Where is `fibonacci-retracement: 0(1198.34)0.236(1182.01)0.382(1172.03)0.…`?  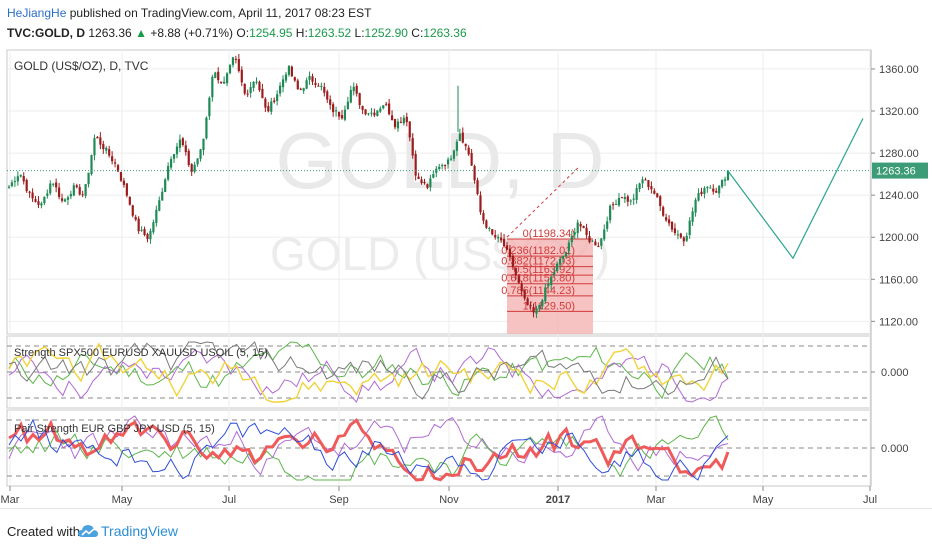
fibonacci-retracement: 0(1198.34)0.236(1182.01)0.382(1172.03)0.… is located at coordinates (547, 281).